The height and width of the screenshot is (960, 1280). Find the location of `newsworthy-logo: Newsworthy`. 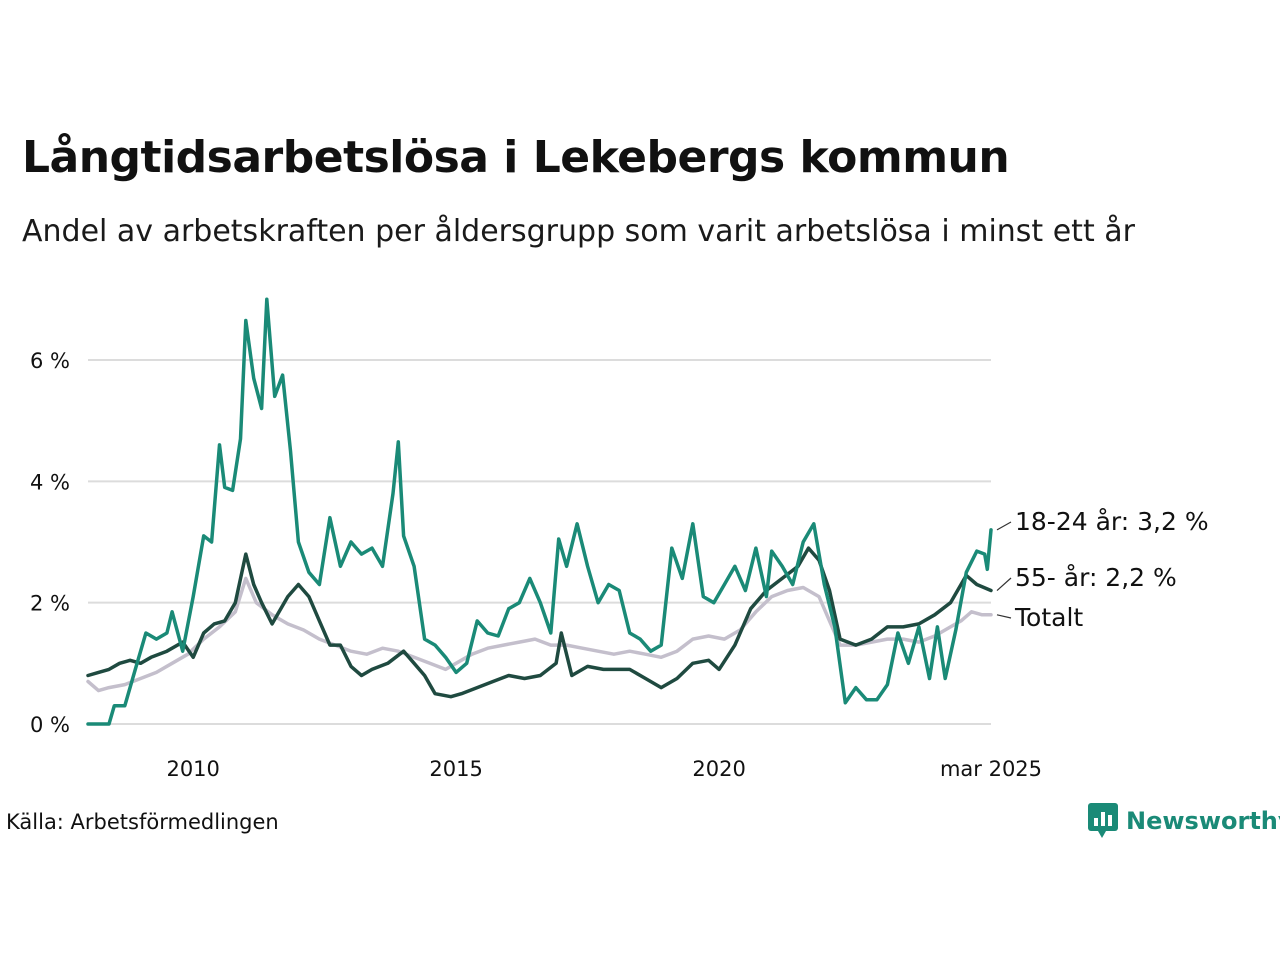

newsworthy-logo: Newsworthy is located at coordinates (1184, 821).